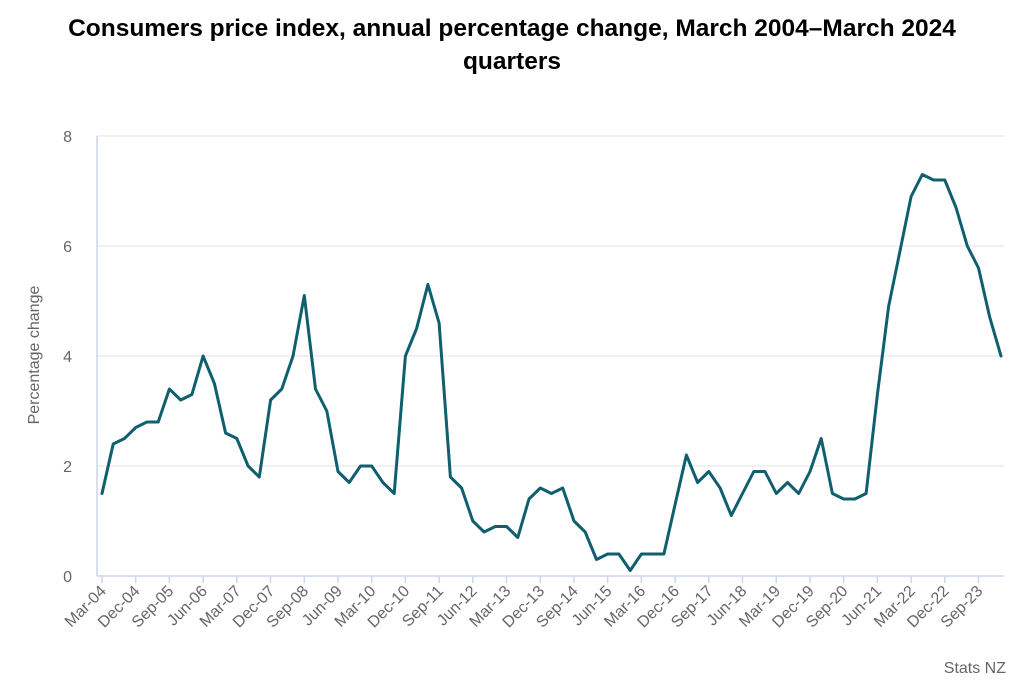 The image size is (1024, 684). I want to click on y-tick-label: 4, so click(67, 357).